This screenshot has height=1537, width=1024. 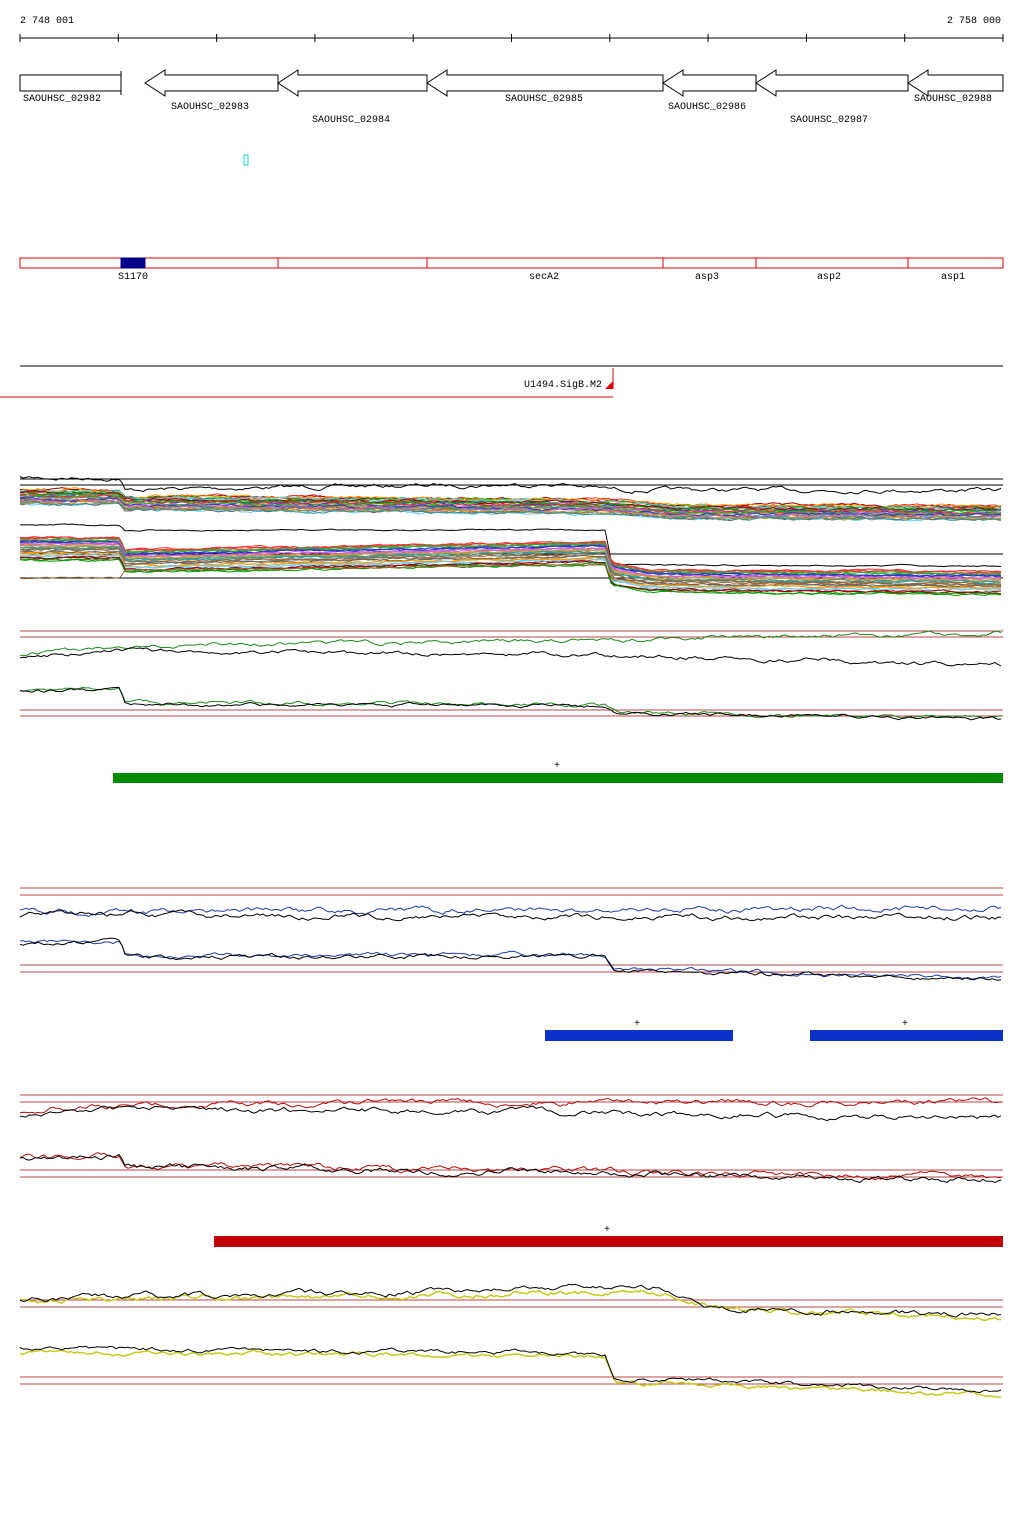 I want to click on marker, so click(x=246, y=160).